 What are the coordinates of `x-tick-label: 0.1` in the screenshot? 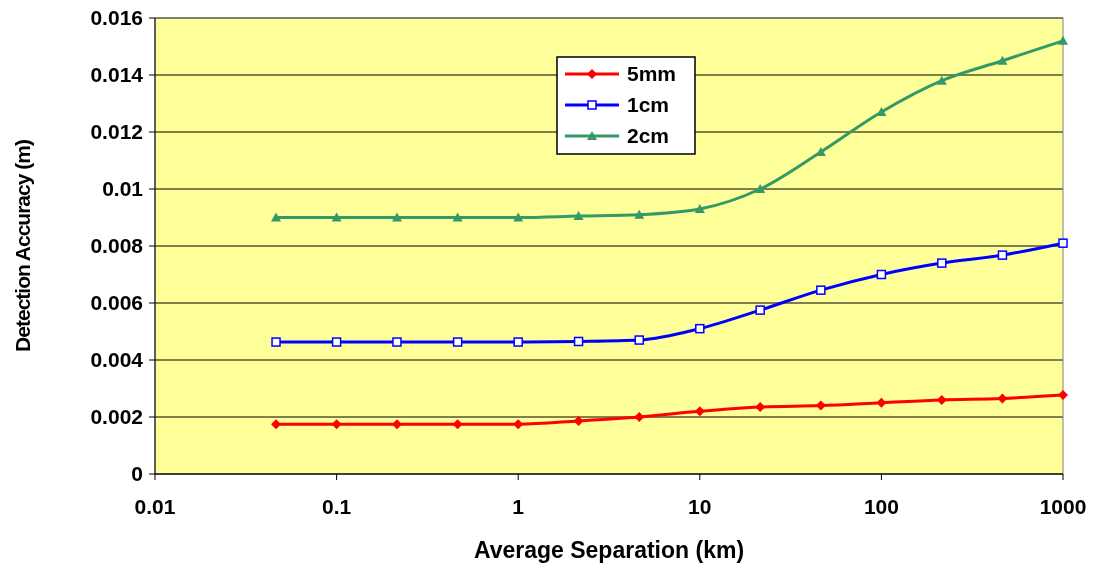 It's located at (337, 506).